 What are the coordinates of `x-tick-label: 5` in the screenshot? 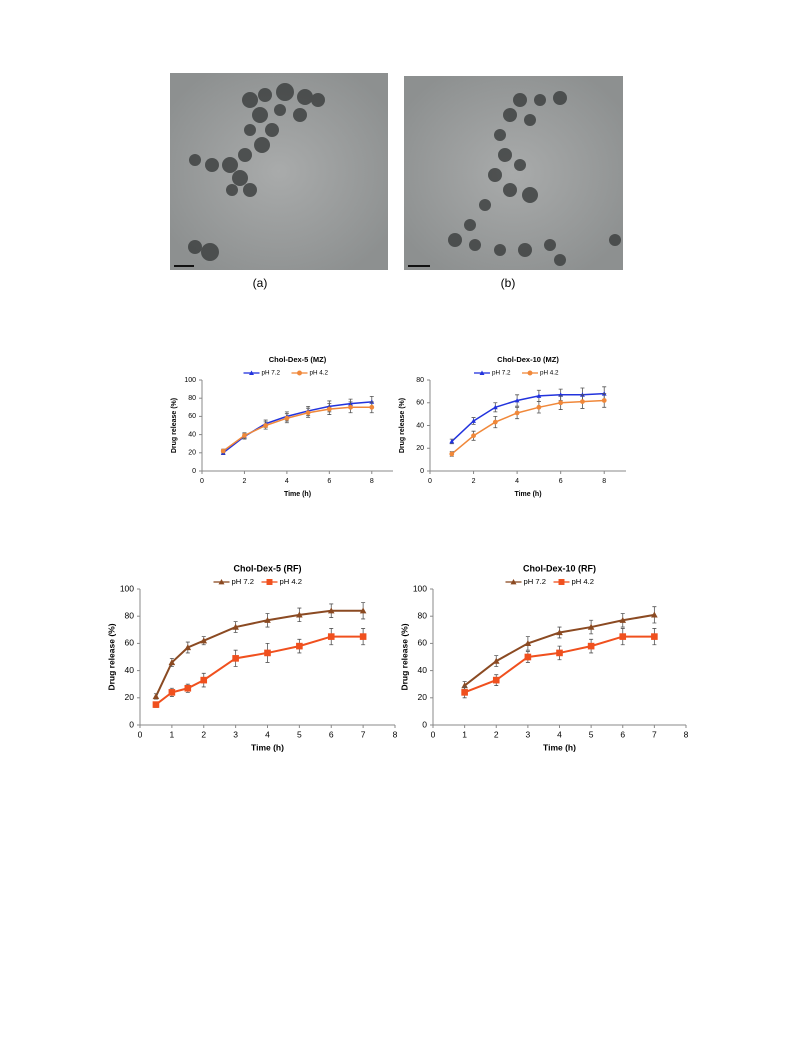 It's located at (591, 734).